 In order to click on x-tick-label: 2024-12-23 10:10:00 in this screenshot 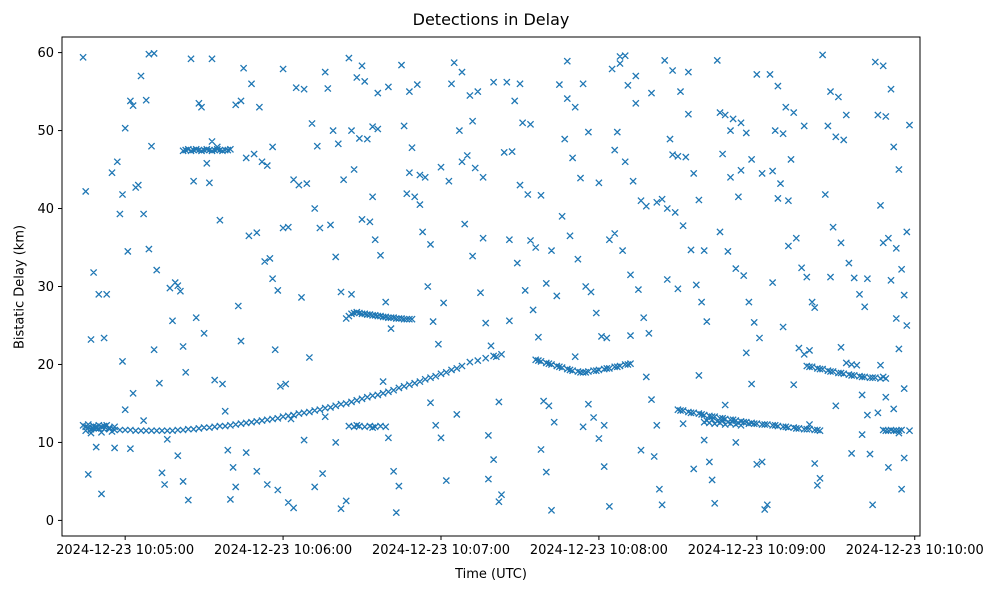, I will do `click(915, 550)`.